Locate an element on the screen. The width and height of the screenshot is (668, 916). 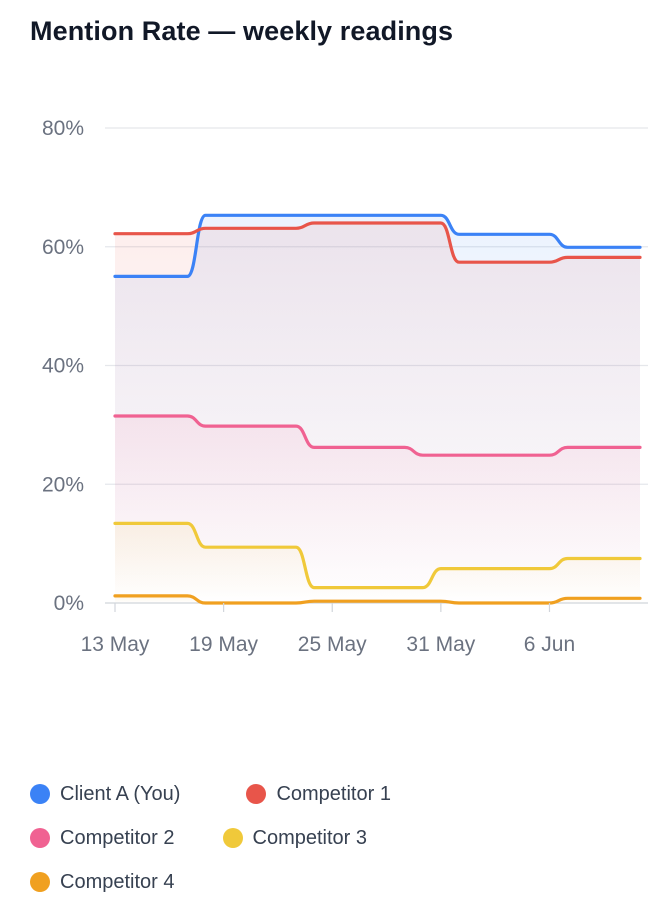
legend-item-competitor-3: Competitor 3 is located at coordinates (295, 838).